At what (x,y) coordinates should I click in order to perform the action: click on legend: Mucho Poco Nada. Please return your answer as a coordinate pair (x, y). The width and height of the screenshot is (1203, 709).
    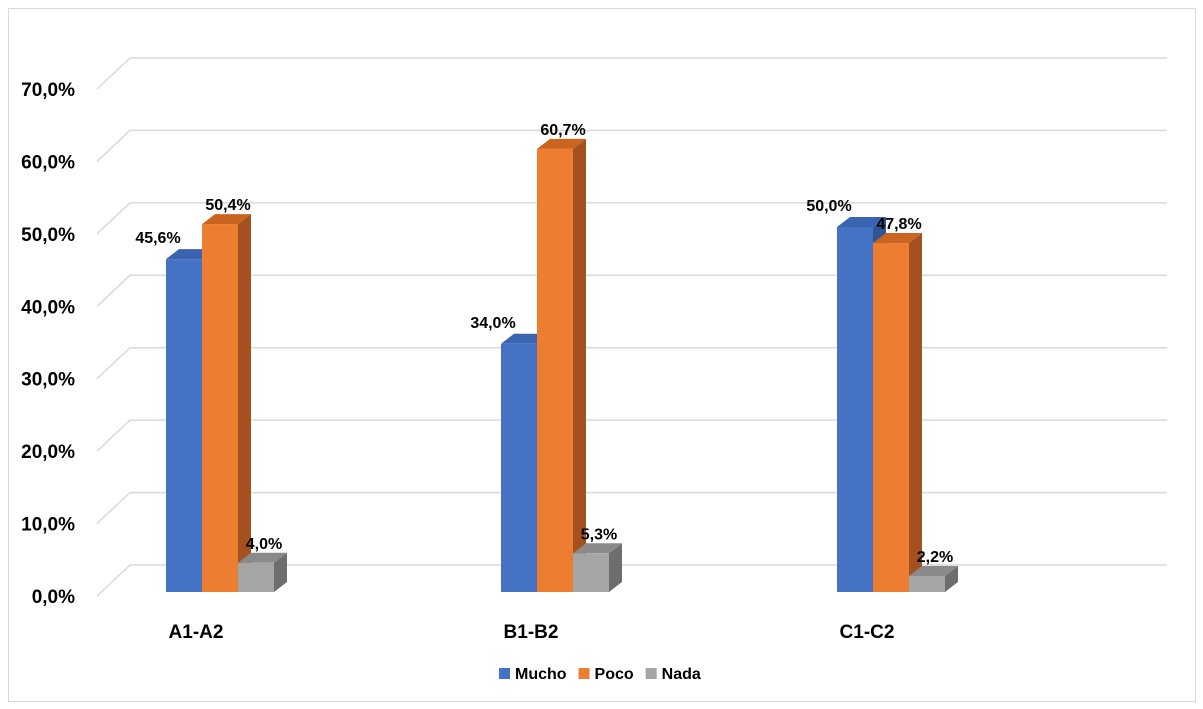
    Looking at the image, I should click on (600, 674).